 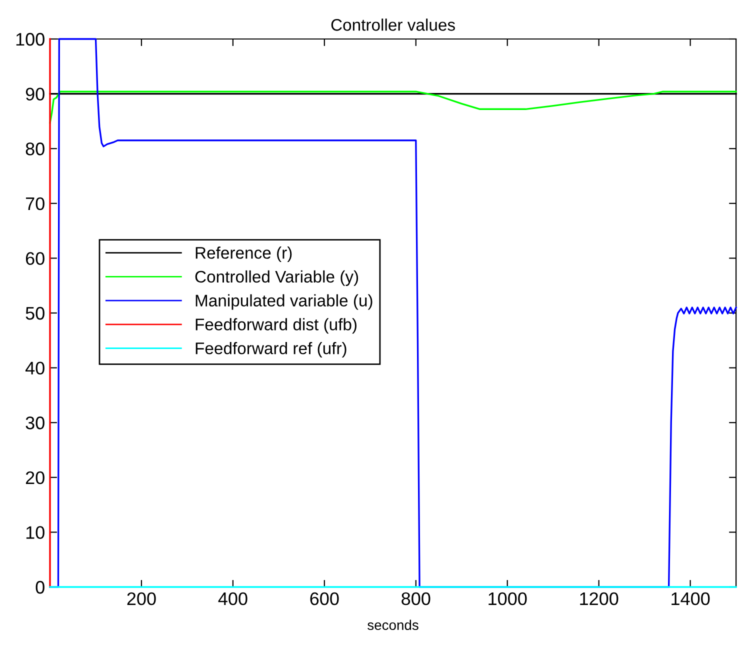 I want to click on x-tick-label: 600, so click(x=324, y=599).